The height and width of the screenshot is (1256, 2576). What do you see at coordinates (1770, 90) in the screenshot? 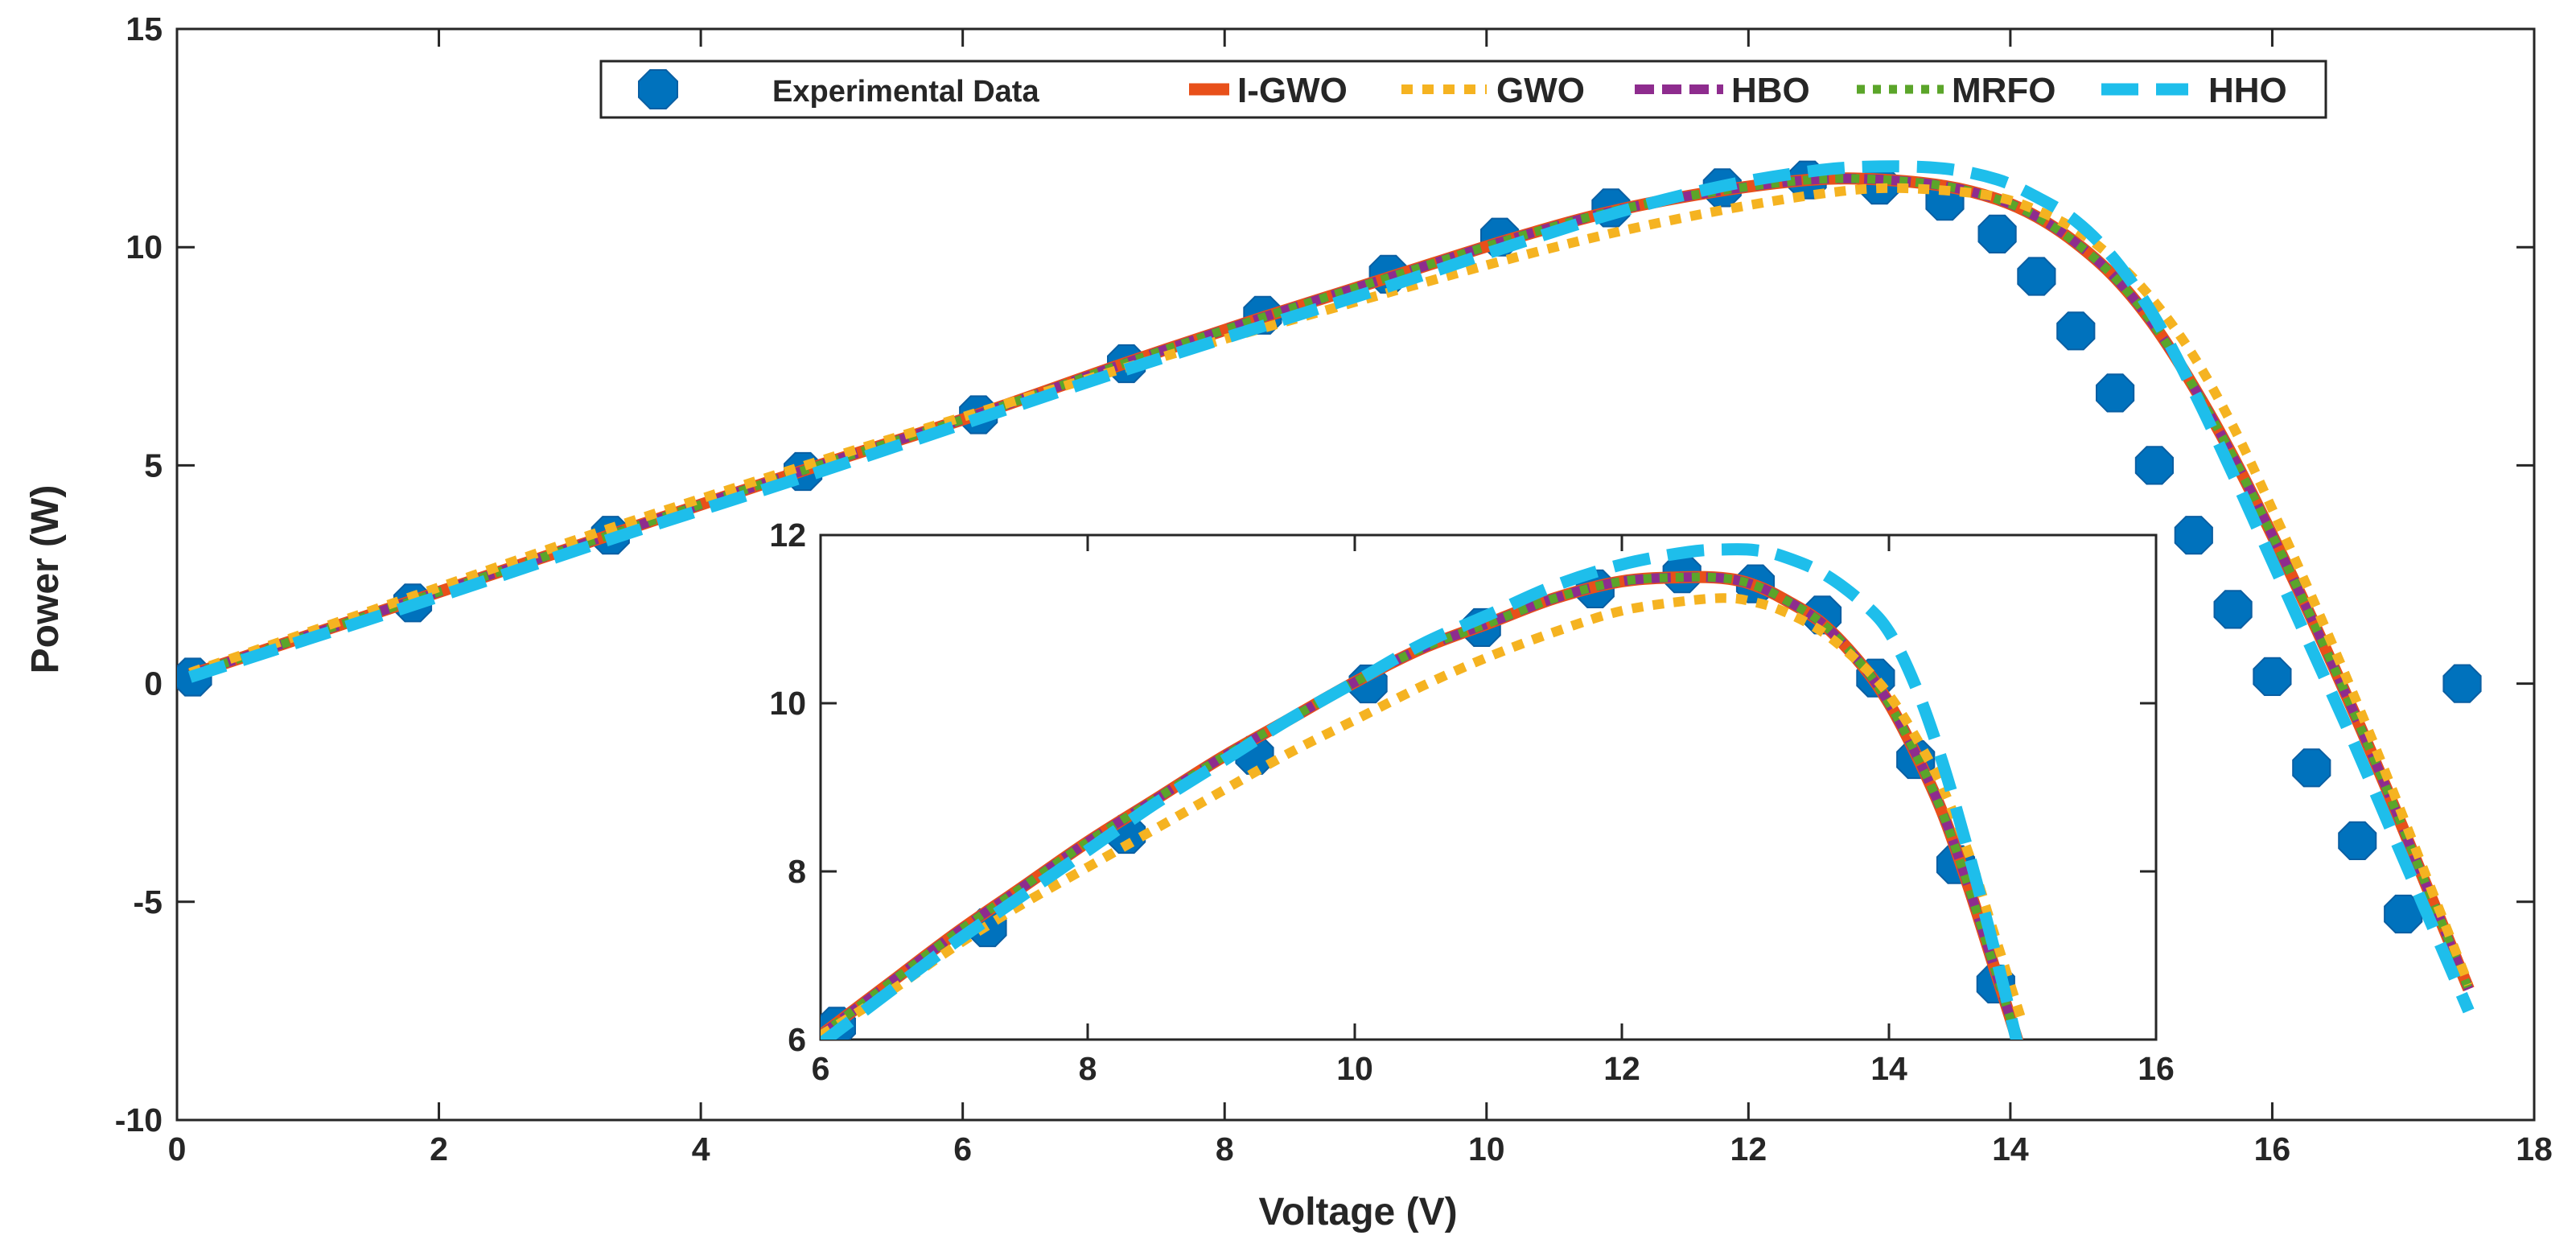
I see `legend-label-hbo: HBO` at bounding box center [1770, 90].